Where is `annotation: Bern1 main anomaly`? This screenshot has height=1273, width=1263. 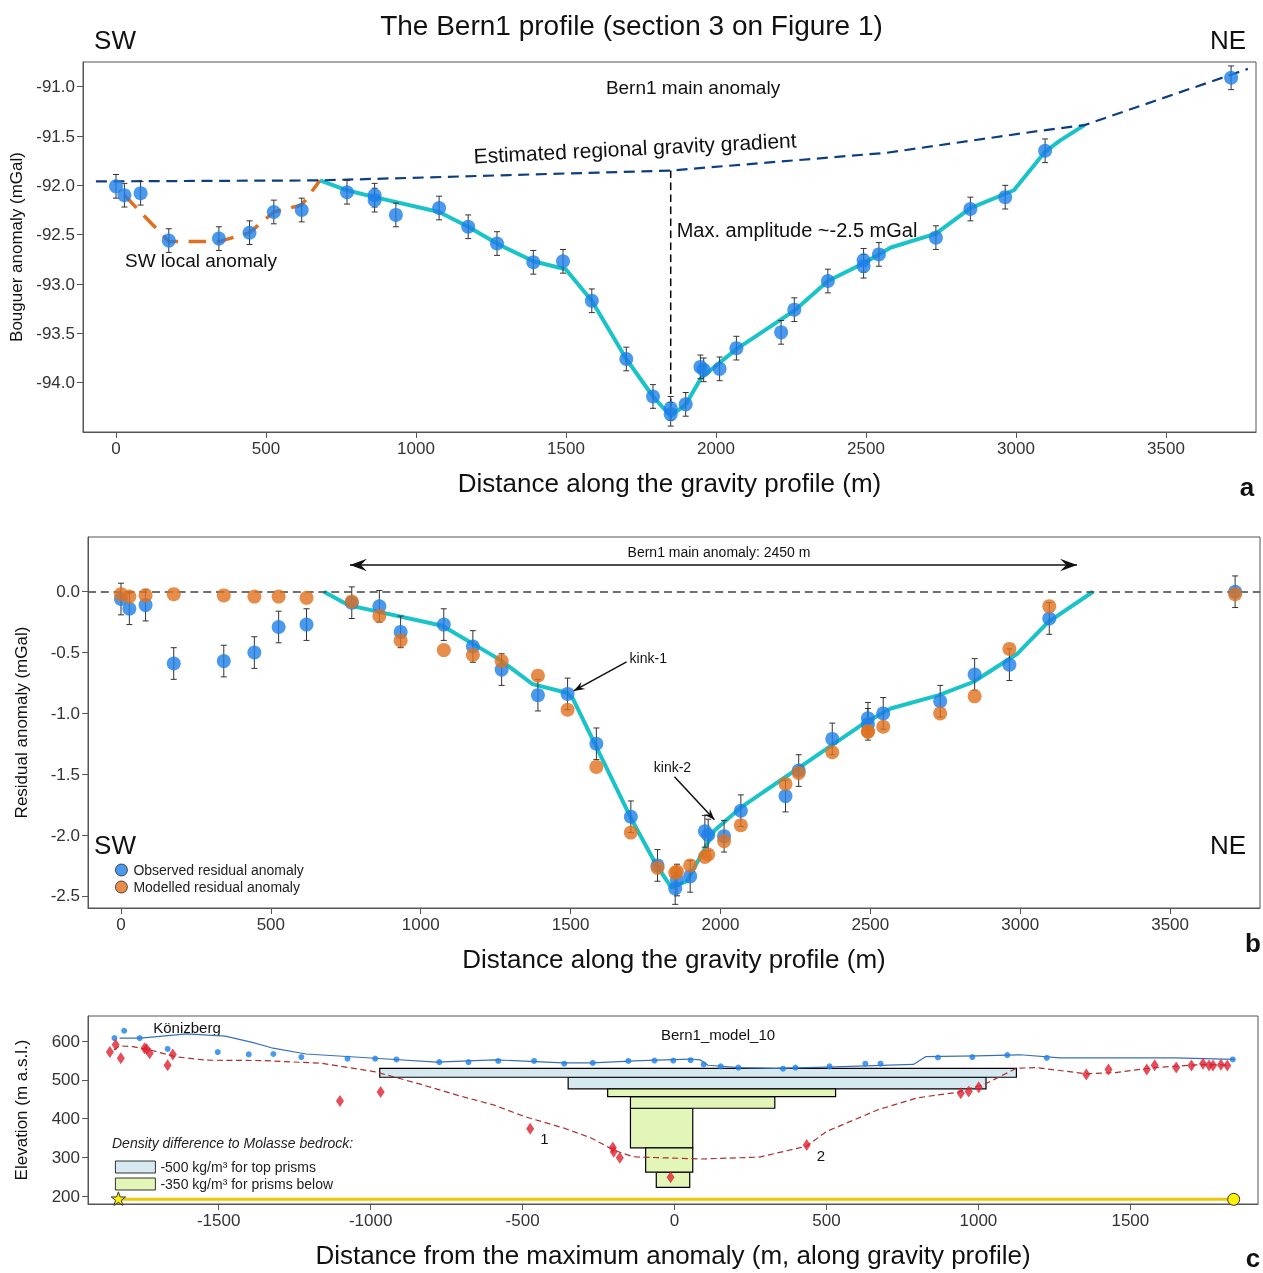 annotation: Bern1 main anomaly is located at coordinates (693, 87).